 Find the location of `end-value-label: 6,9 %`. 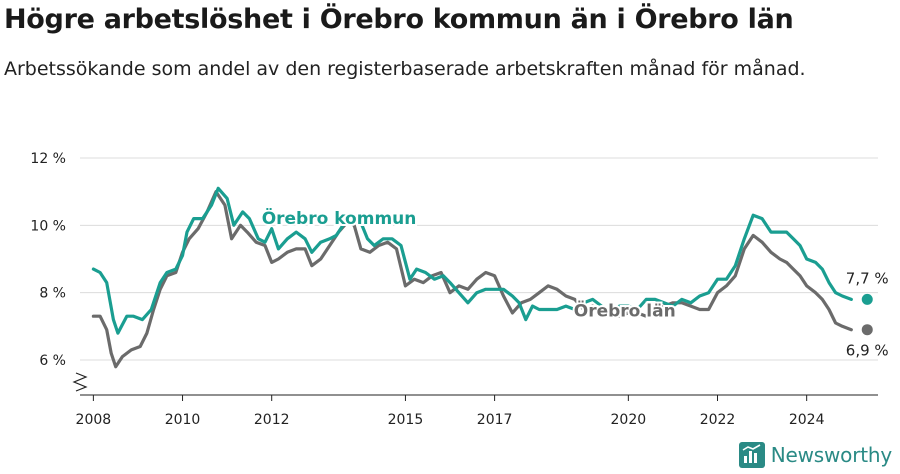

end-value-label: 6,9 % is located at coordinates (867, 351).